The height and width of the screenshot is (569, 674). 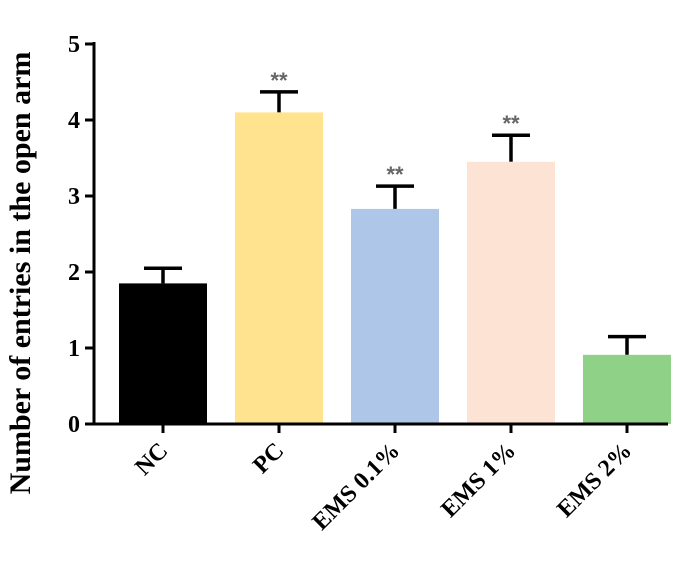 I want to click on significance-1: **, so click(x=279, y=80).